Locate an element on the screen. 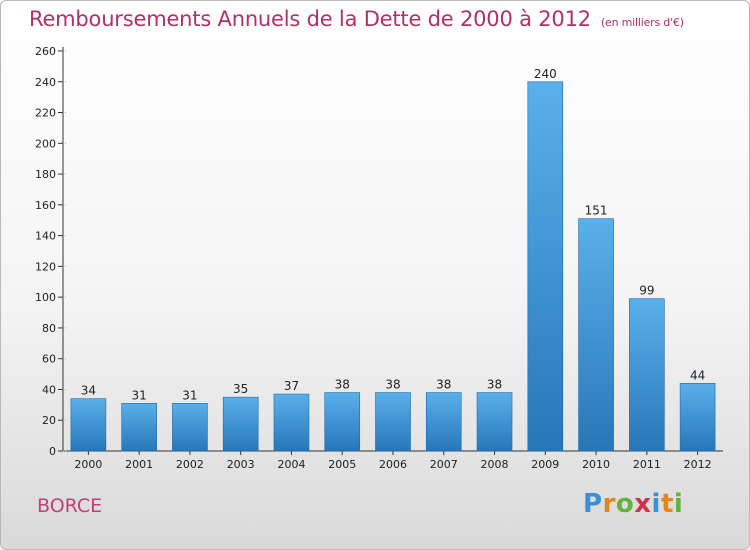  data-label-2005: 38 is located at coordinates (342, 385).